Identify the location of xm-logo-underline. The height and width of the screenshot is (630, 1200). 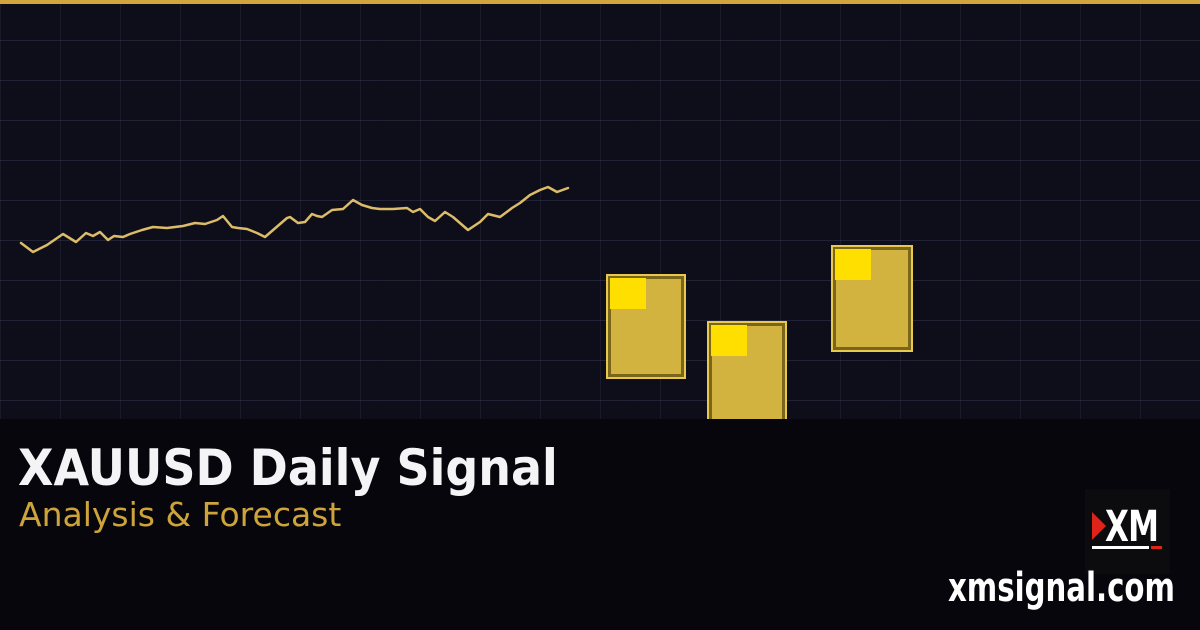
(1120, 547).